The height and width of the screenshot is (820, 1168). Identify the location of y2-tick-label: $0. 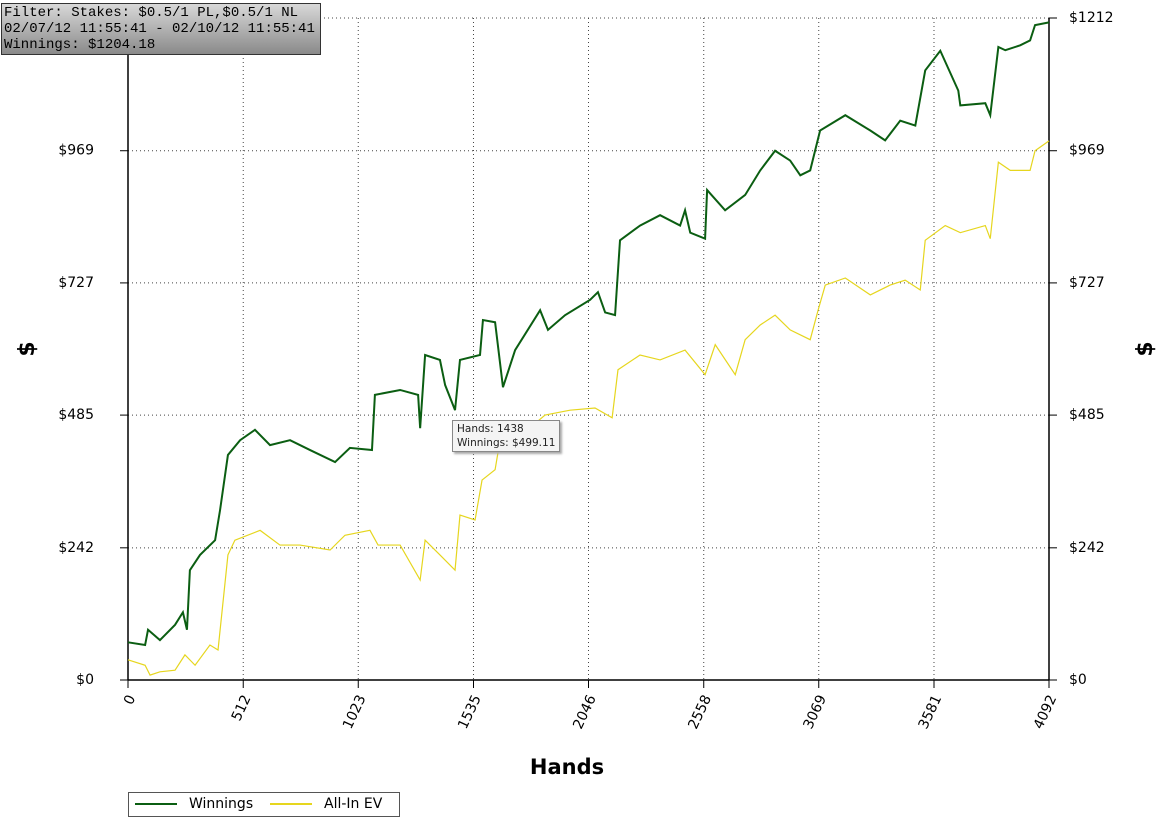
(1078, 680).